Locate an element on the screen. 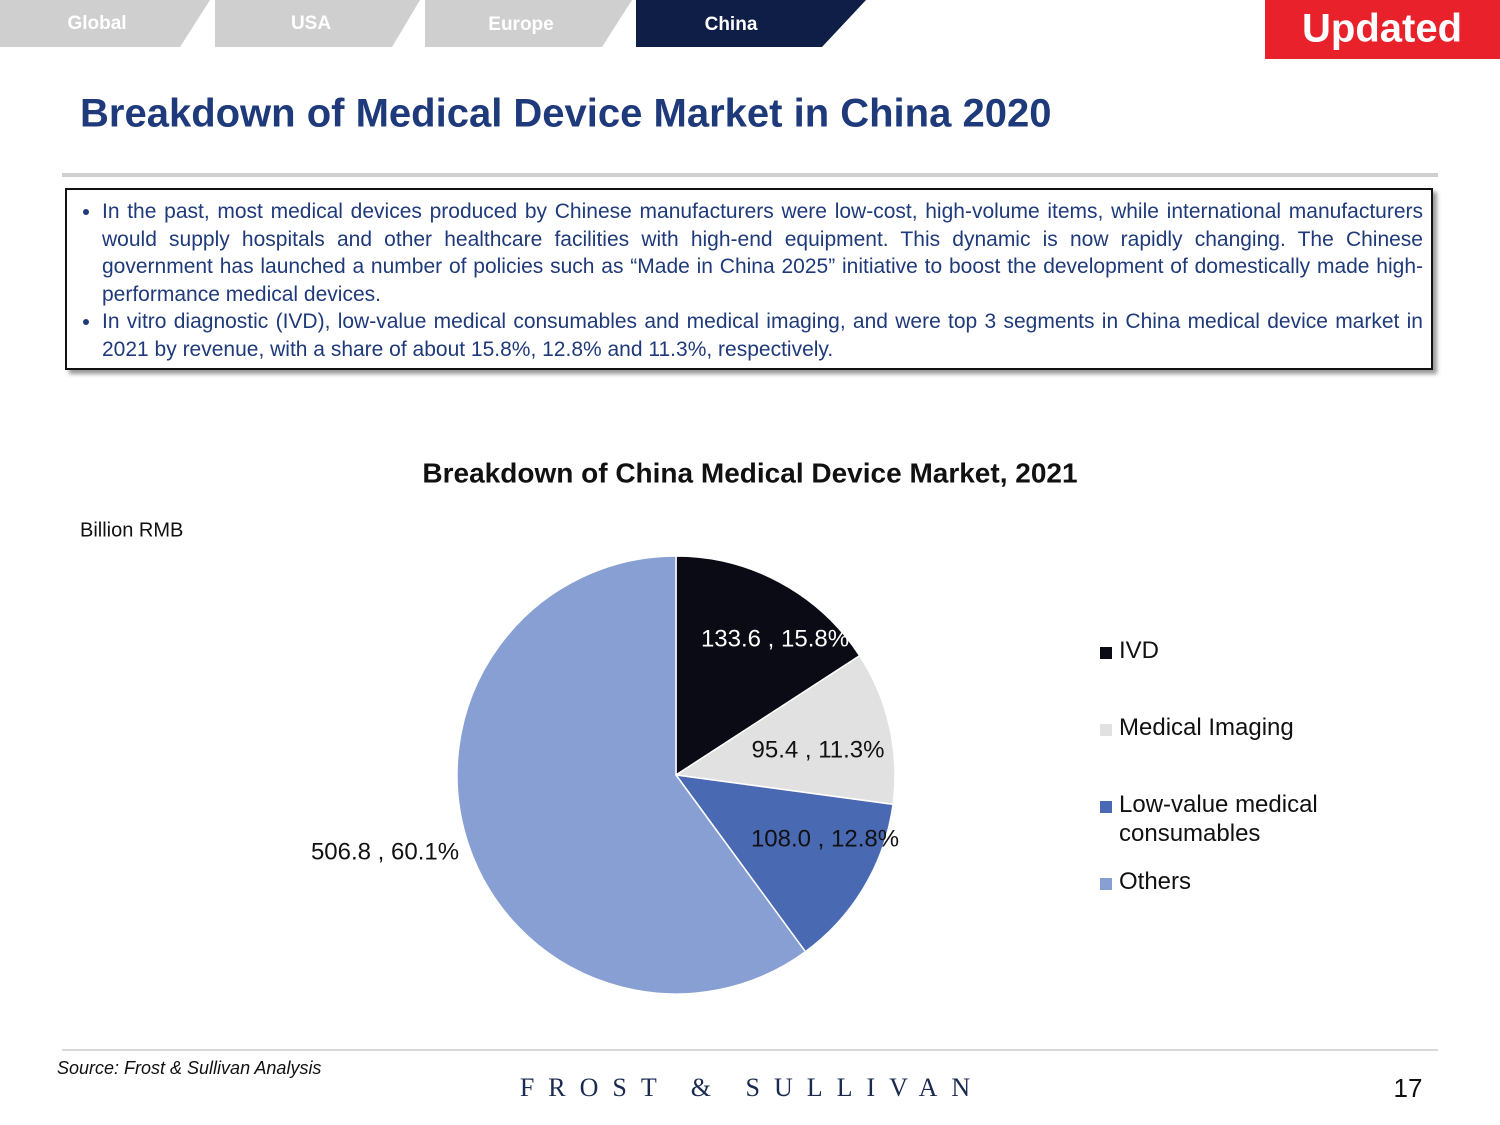  logo: FROST & SULLIVAN is located at coordinates (752, 1087).